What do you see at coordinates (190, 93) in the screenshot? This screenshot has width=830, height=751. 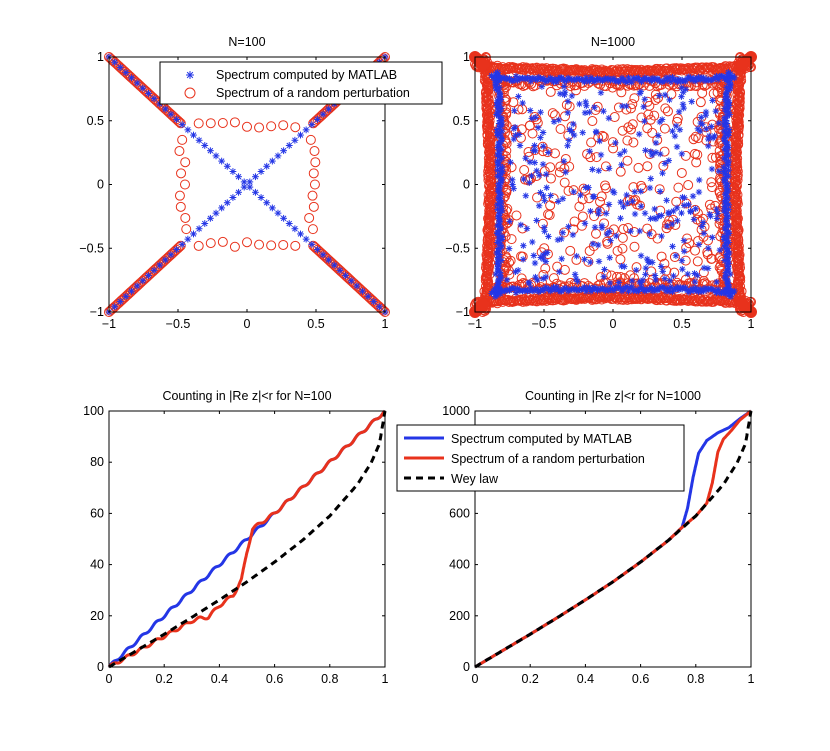 I see `legend-swatch-perturbation` at bounding box center [190, 93].